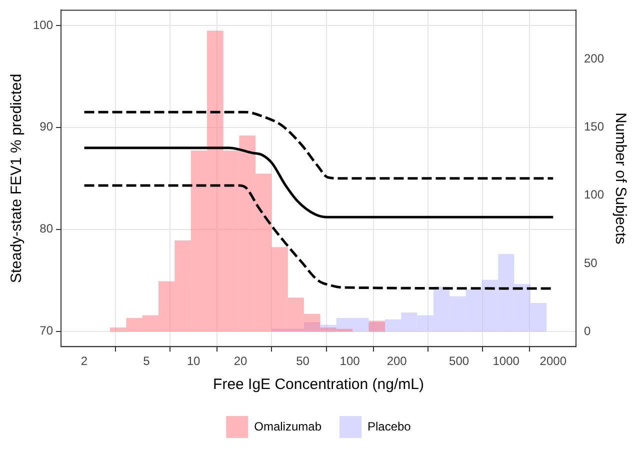  I want to click on y2-tick-label: 100, so click(594, 195).